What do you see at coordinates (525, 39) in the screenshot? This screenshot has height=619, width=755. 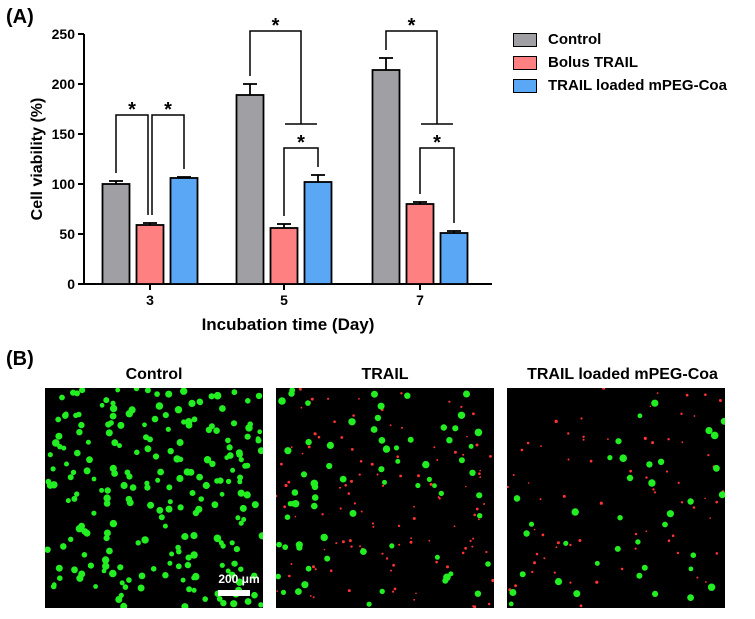 I see `legend-swatch-control` at bounding box center [525, 39].